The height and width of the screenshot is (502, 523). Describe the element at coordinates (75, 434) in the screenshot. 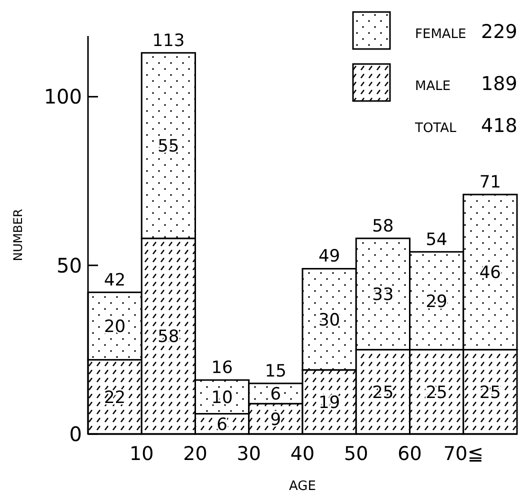

I see `y-tick-label: 0` at that location.